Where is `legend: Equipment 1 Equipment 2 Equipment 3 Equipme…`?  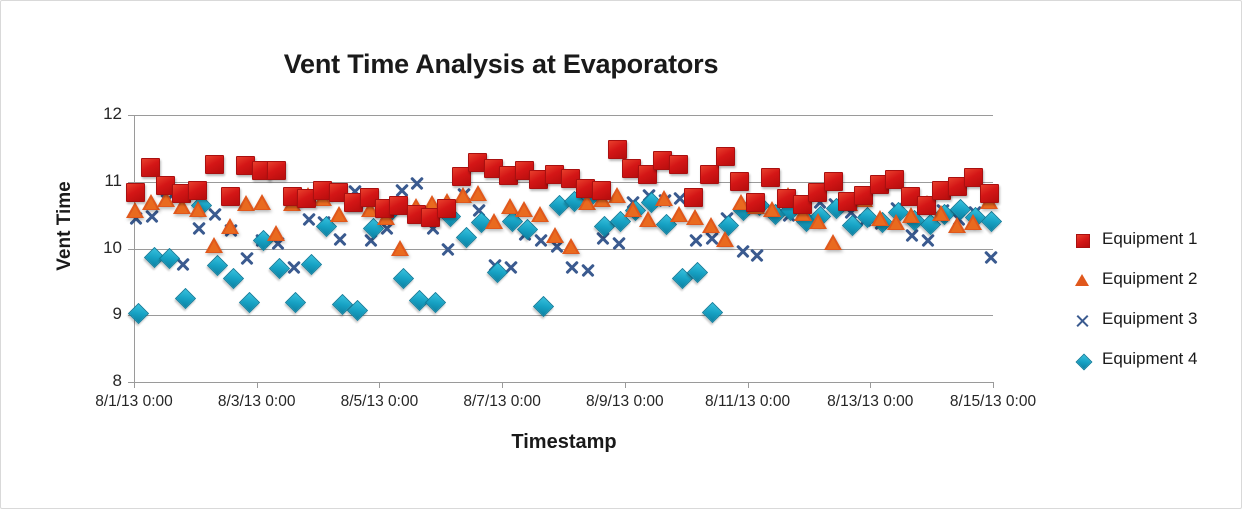 legend: Equipment 1 Equipment 2 Equipment 3 Equipme… is located at coordinates (1153, 299).